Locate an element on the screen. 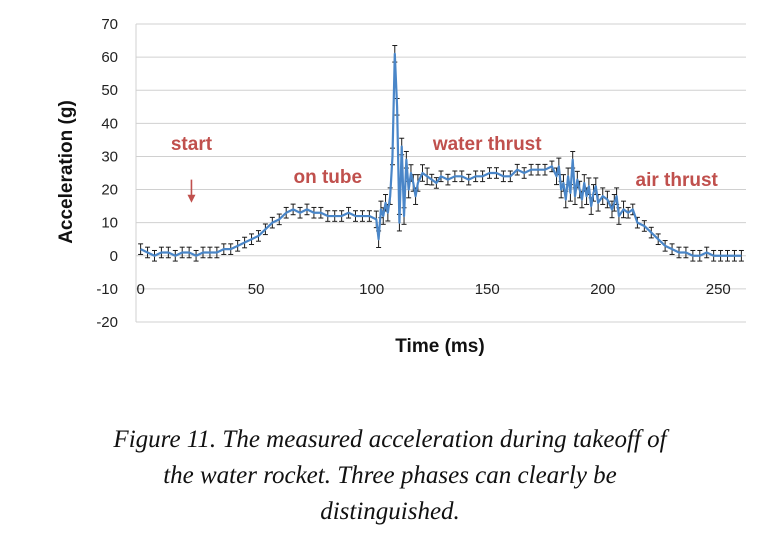  y-tick-label: 10 is located at coordinates (109, 223).